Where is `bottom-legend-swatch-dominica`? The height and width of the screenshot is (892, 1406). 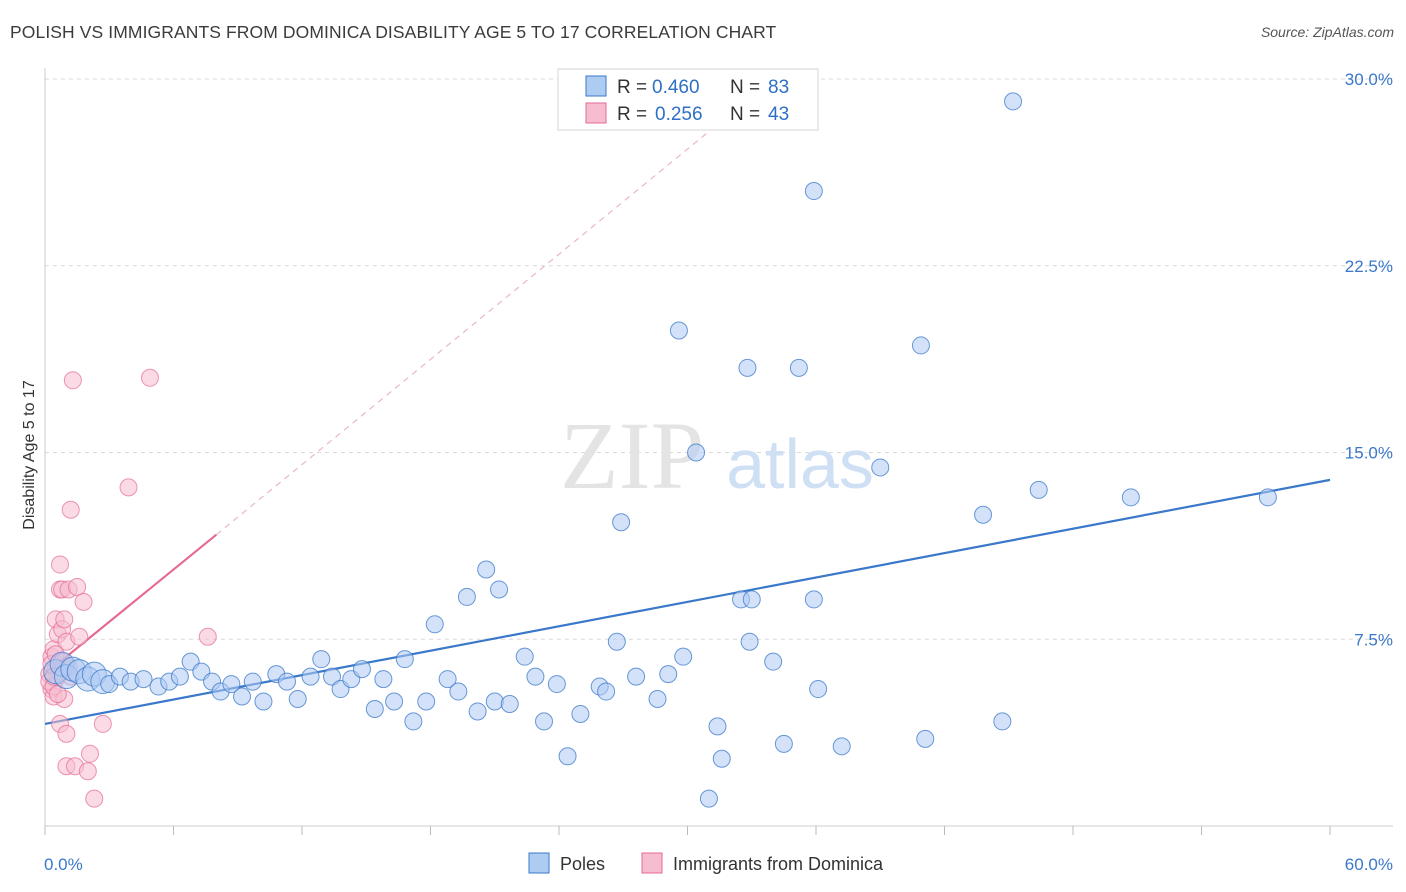
bottom-legend-swatch-dominica is located at coordinates (652, 863).